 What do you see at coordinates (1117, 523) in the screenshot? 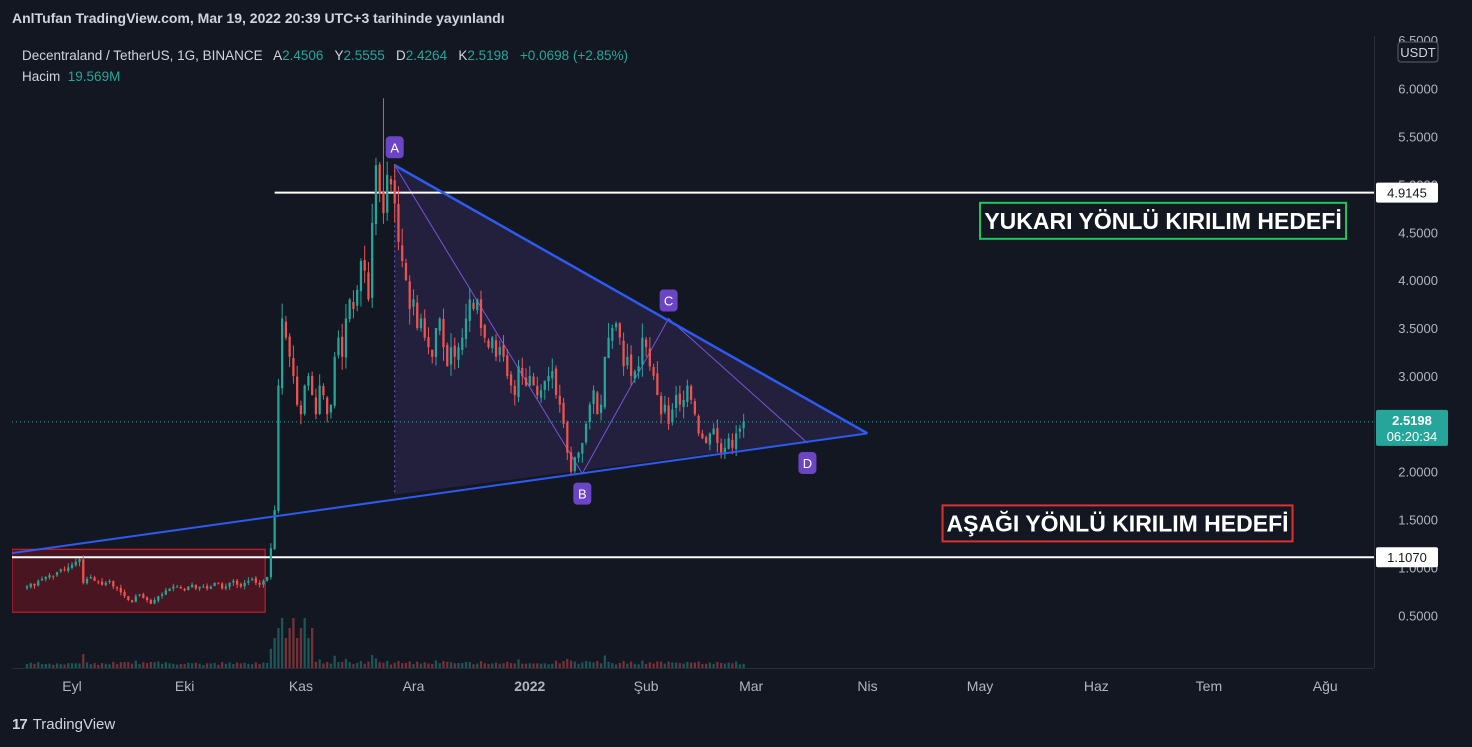
I see `annotation-box` at bounding box center [1117, 523].